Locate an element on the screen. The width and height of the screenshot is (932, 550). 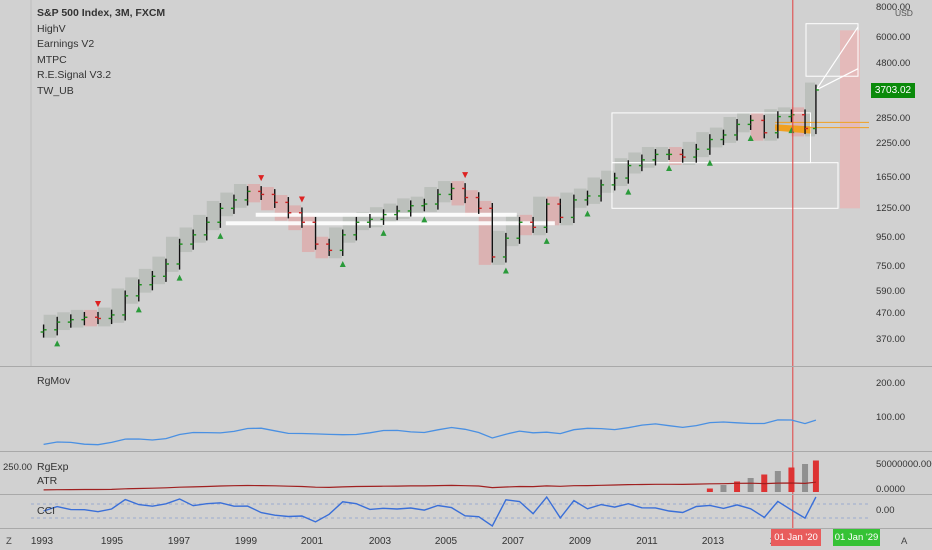
time-tick: 2009 is located at coordinates (580, 541).